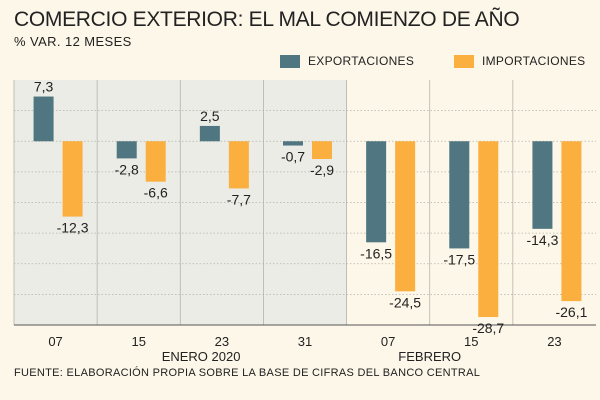 The height and width of the screenshot is (400, 600). I want to click on value-label-importaciones: -6,6, so click(156, 193).